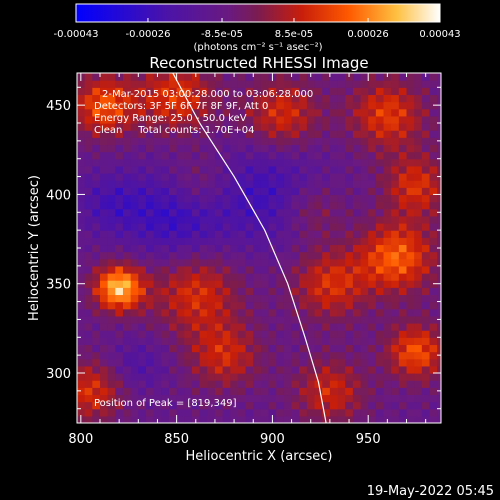 This screenshot has width=500, height=500. I want to click on colorbar-tick-label: 0.00026, so click(367, 34).